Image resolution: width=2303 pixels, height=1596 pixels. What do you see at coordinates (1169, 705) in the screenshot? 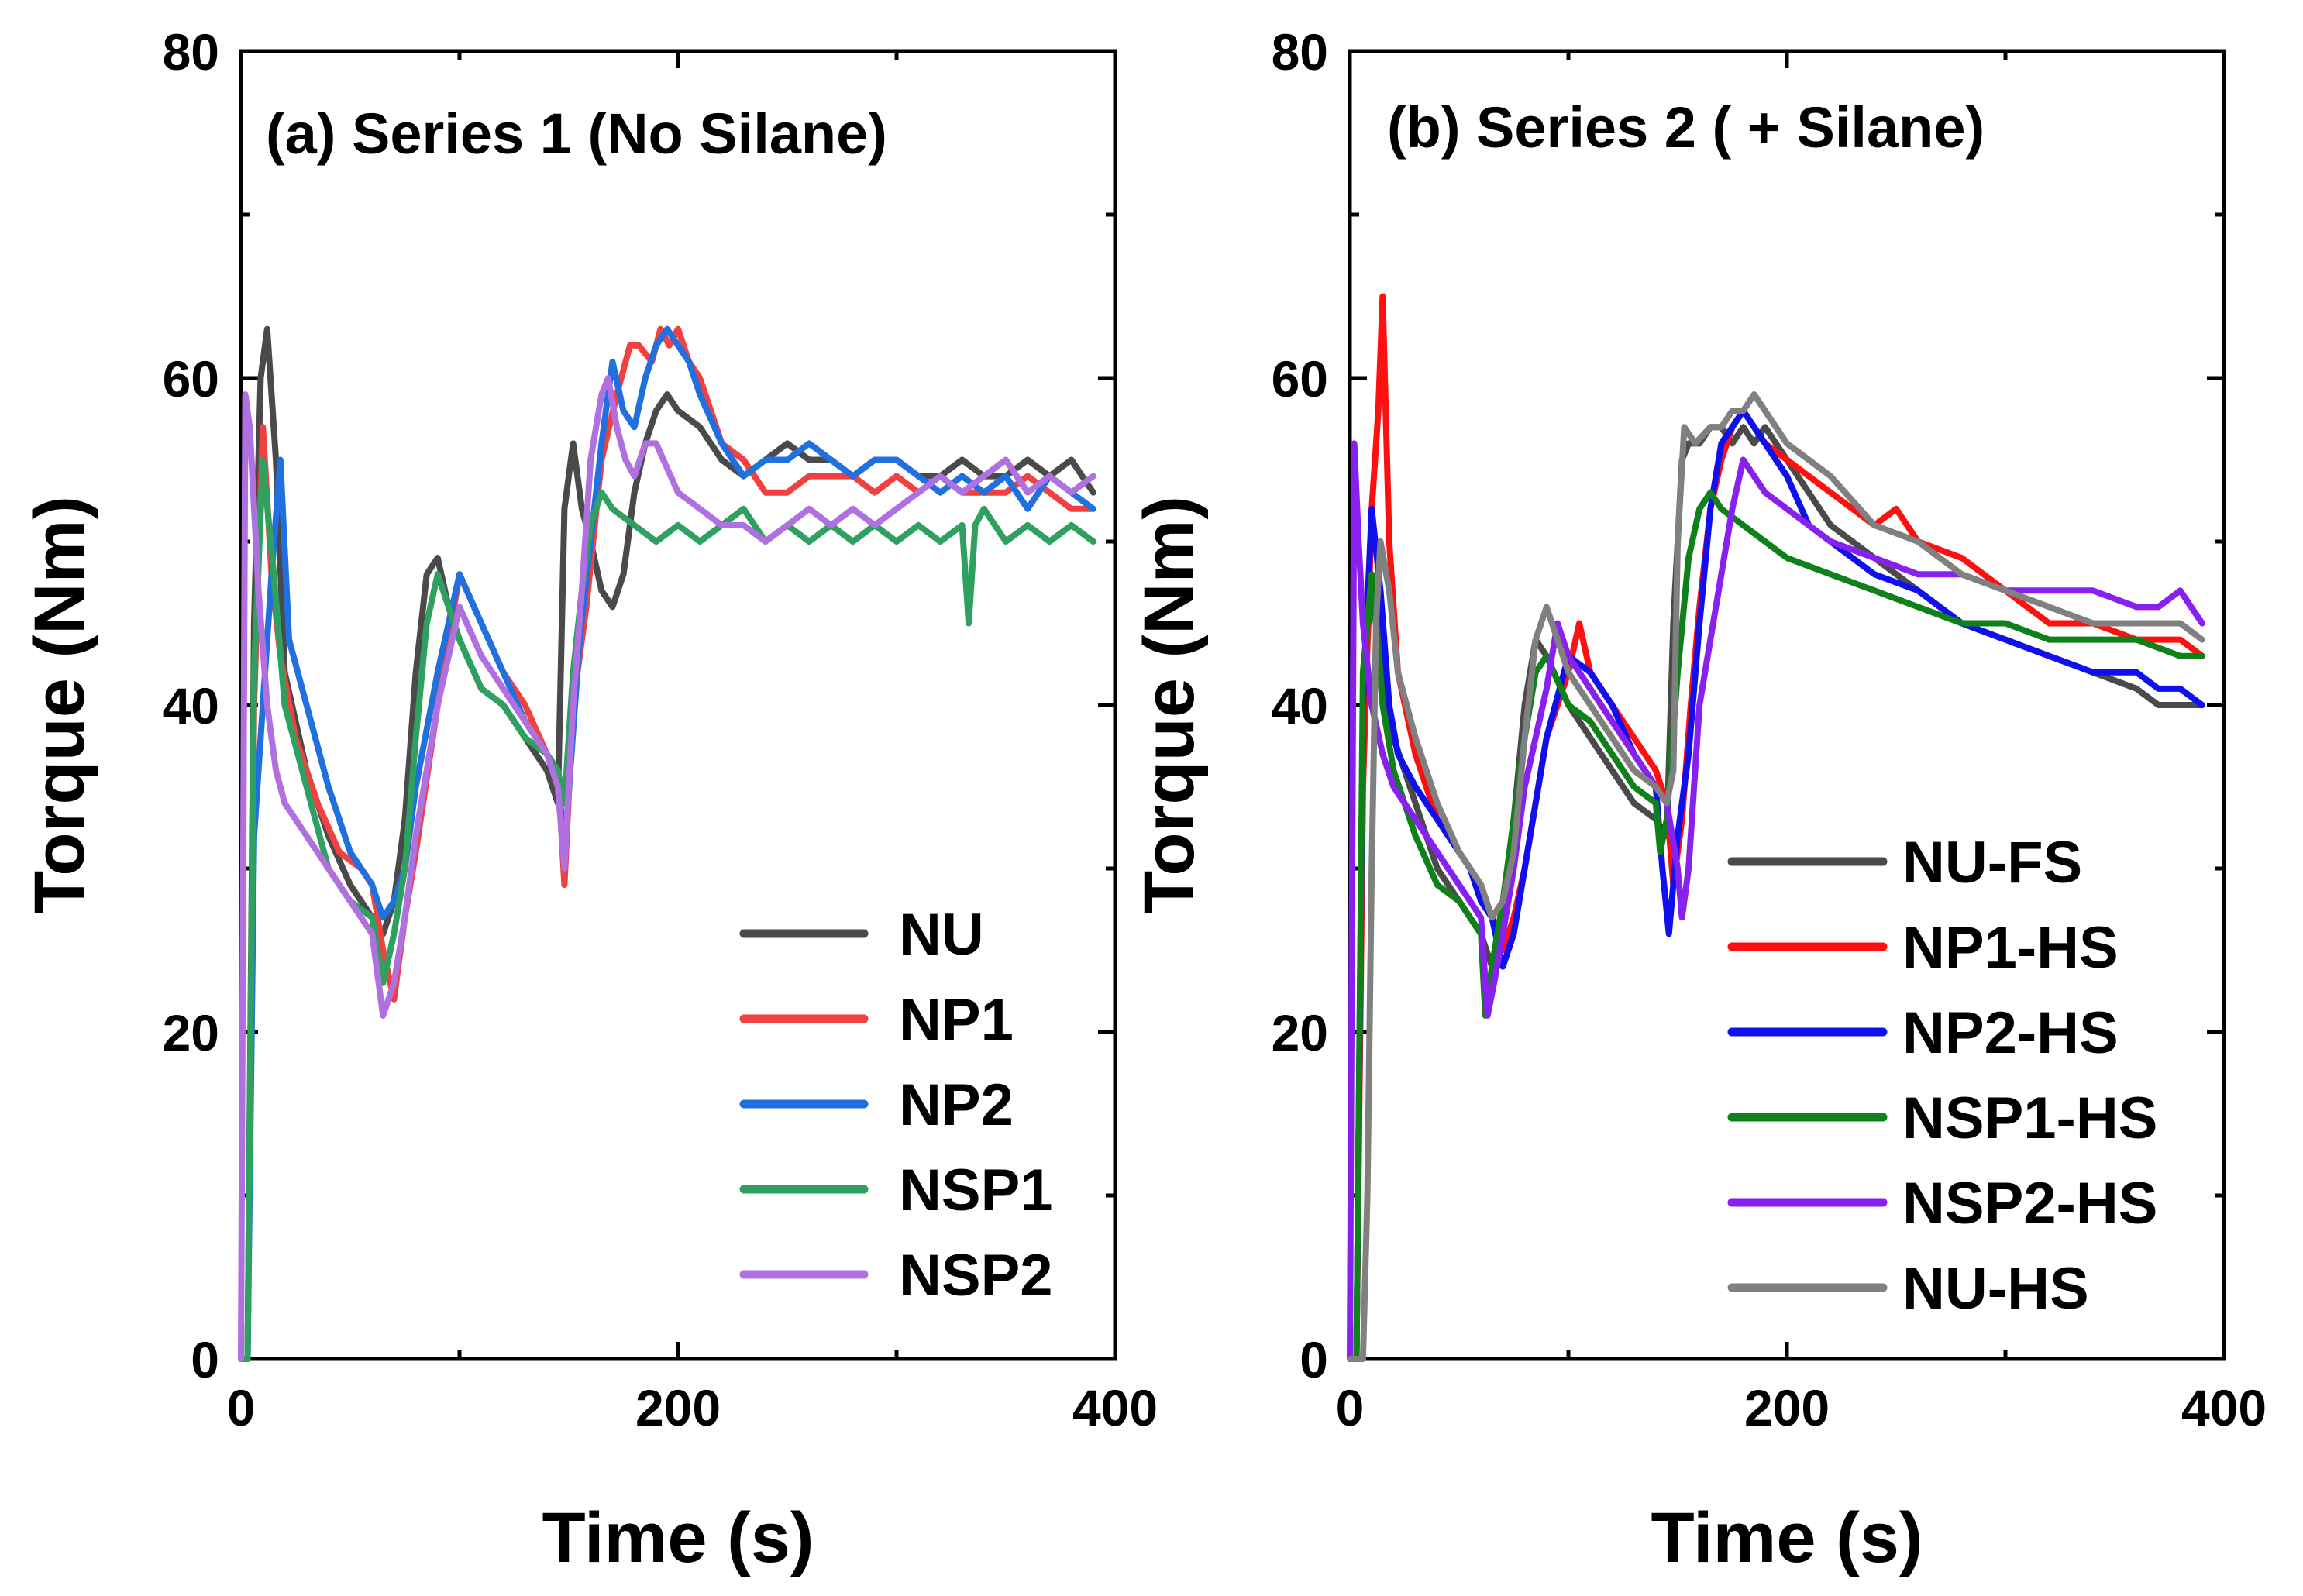
I see `panel-b-y-axis-title: Torque (Nm)` at bounding box center [1169, 705].